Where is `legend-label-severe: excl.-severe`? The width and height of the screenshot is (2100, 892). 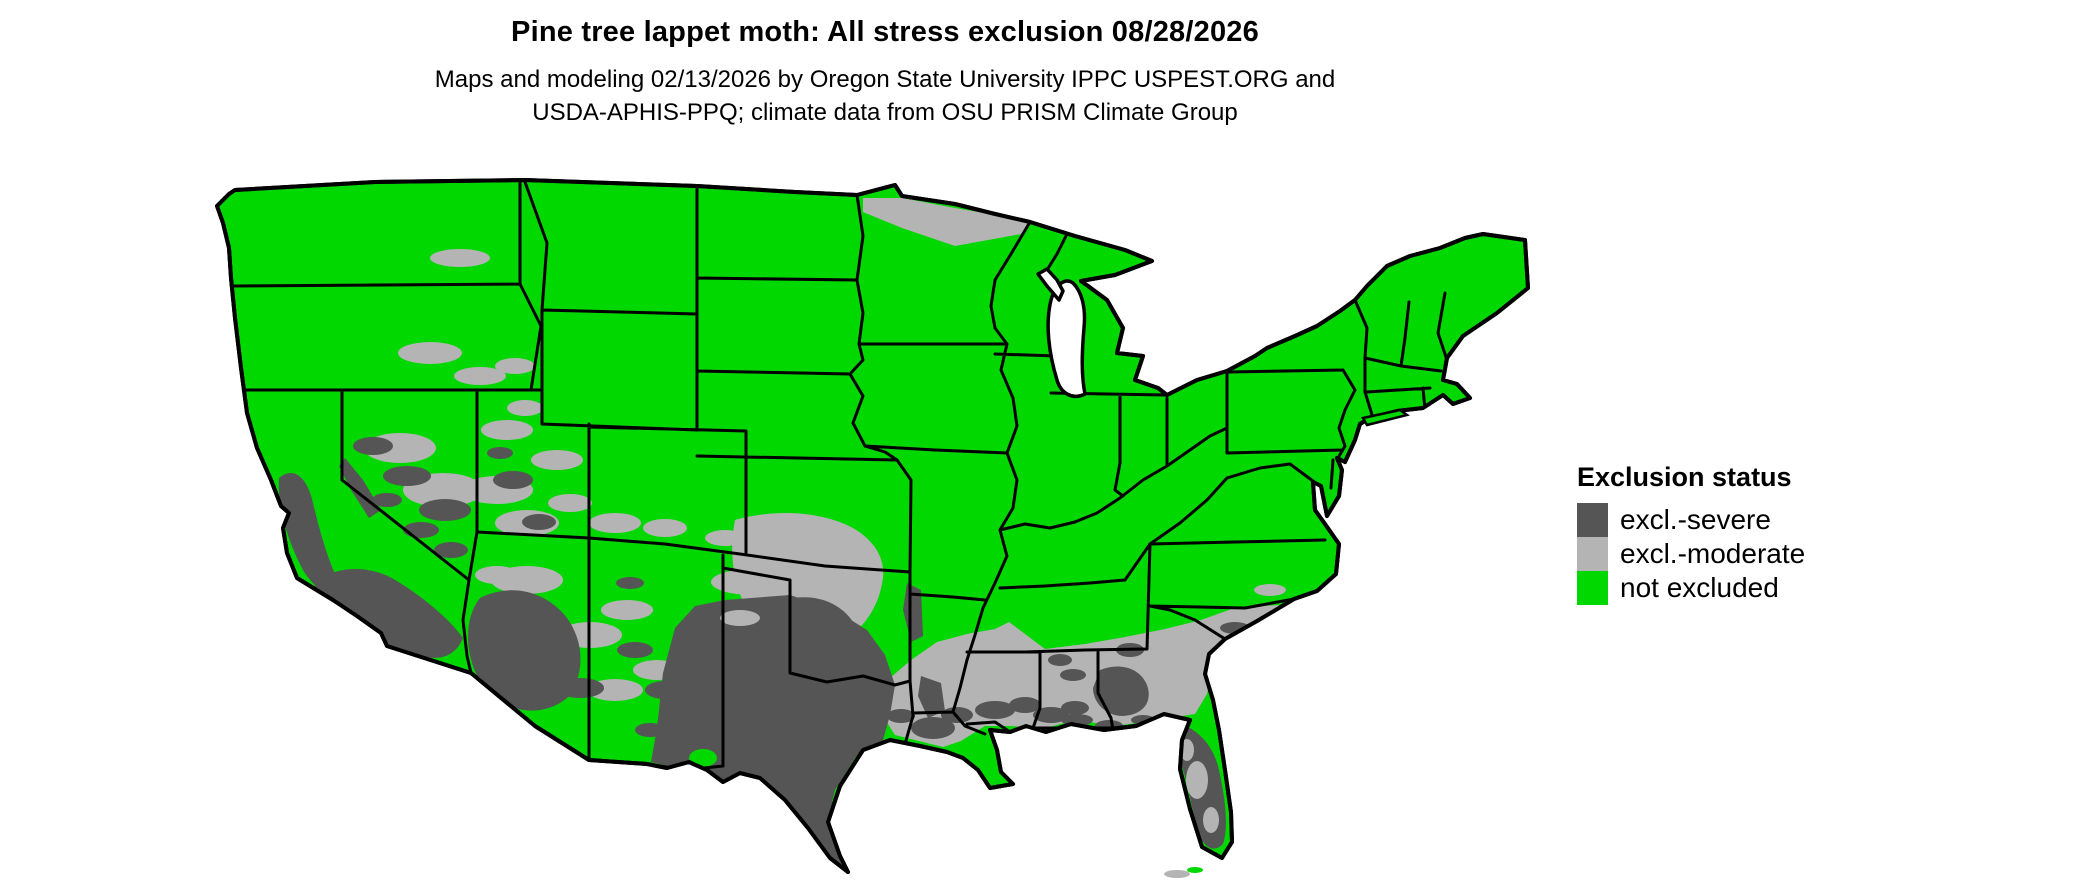 legend-label-severe: excl.-severe is located at coordinates (1695, 519).